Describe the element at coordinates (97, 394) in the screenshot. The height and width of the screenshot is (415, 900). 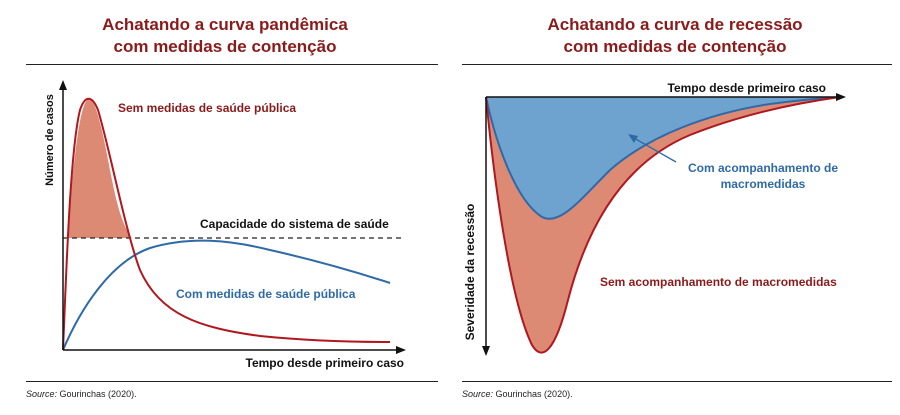
I see `pandemic-source-text: Gourinchas (2020).` at that location.